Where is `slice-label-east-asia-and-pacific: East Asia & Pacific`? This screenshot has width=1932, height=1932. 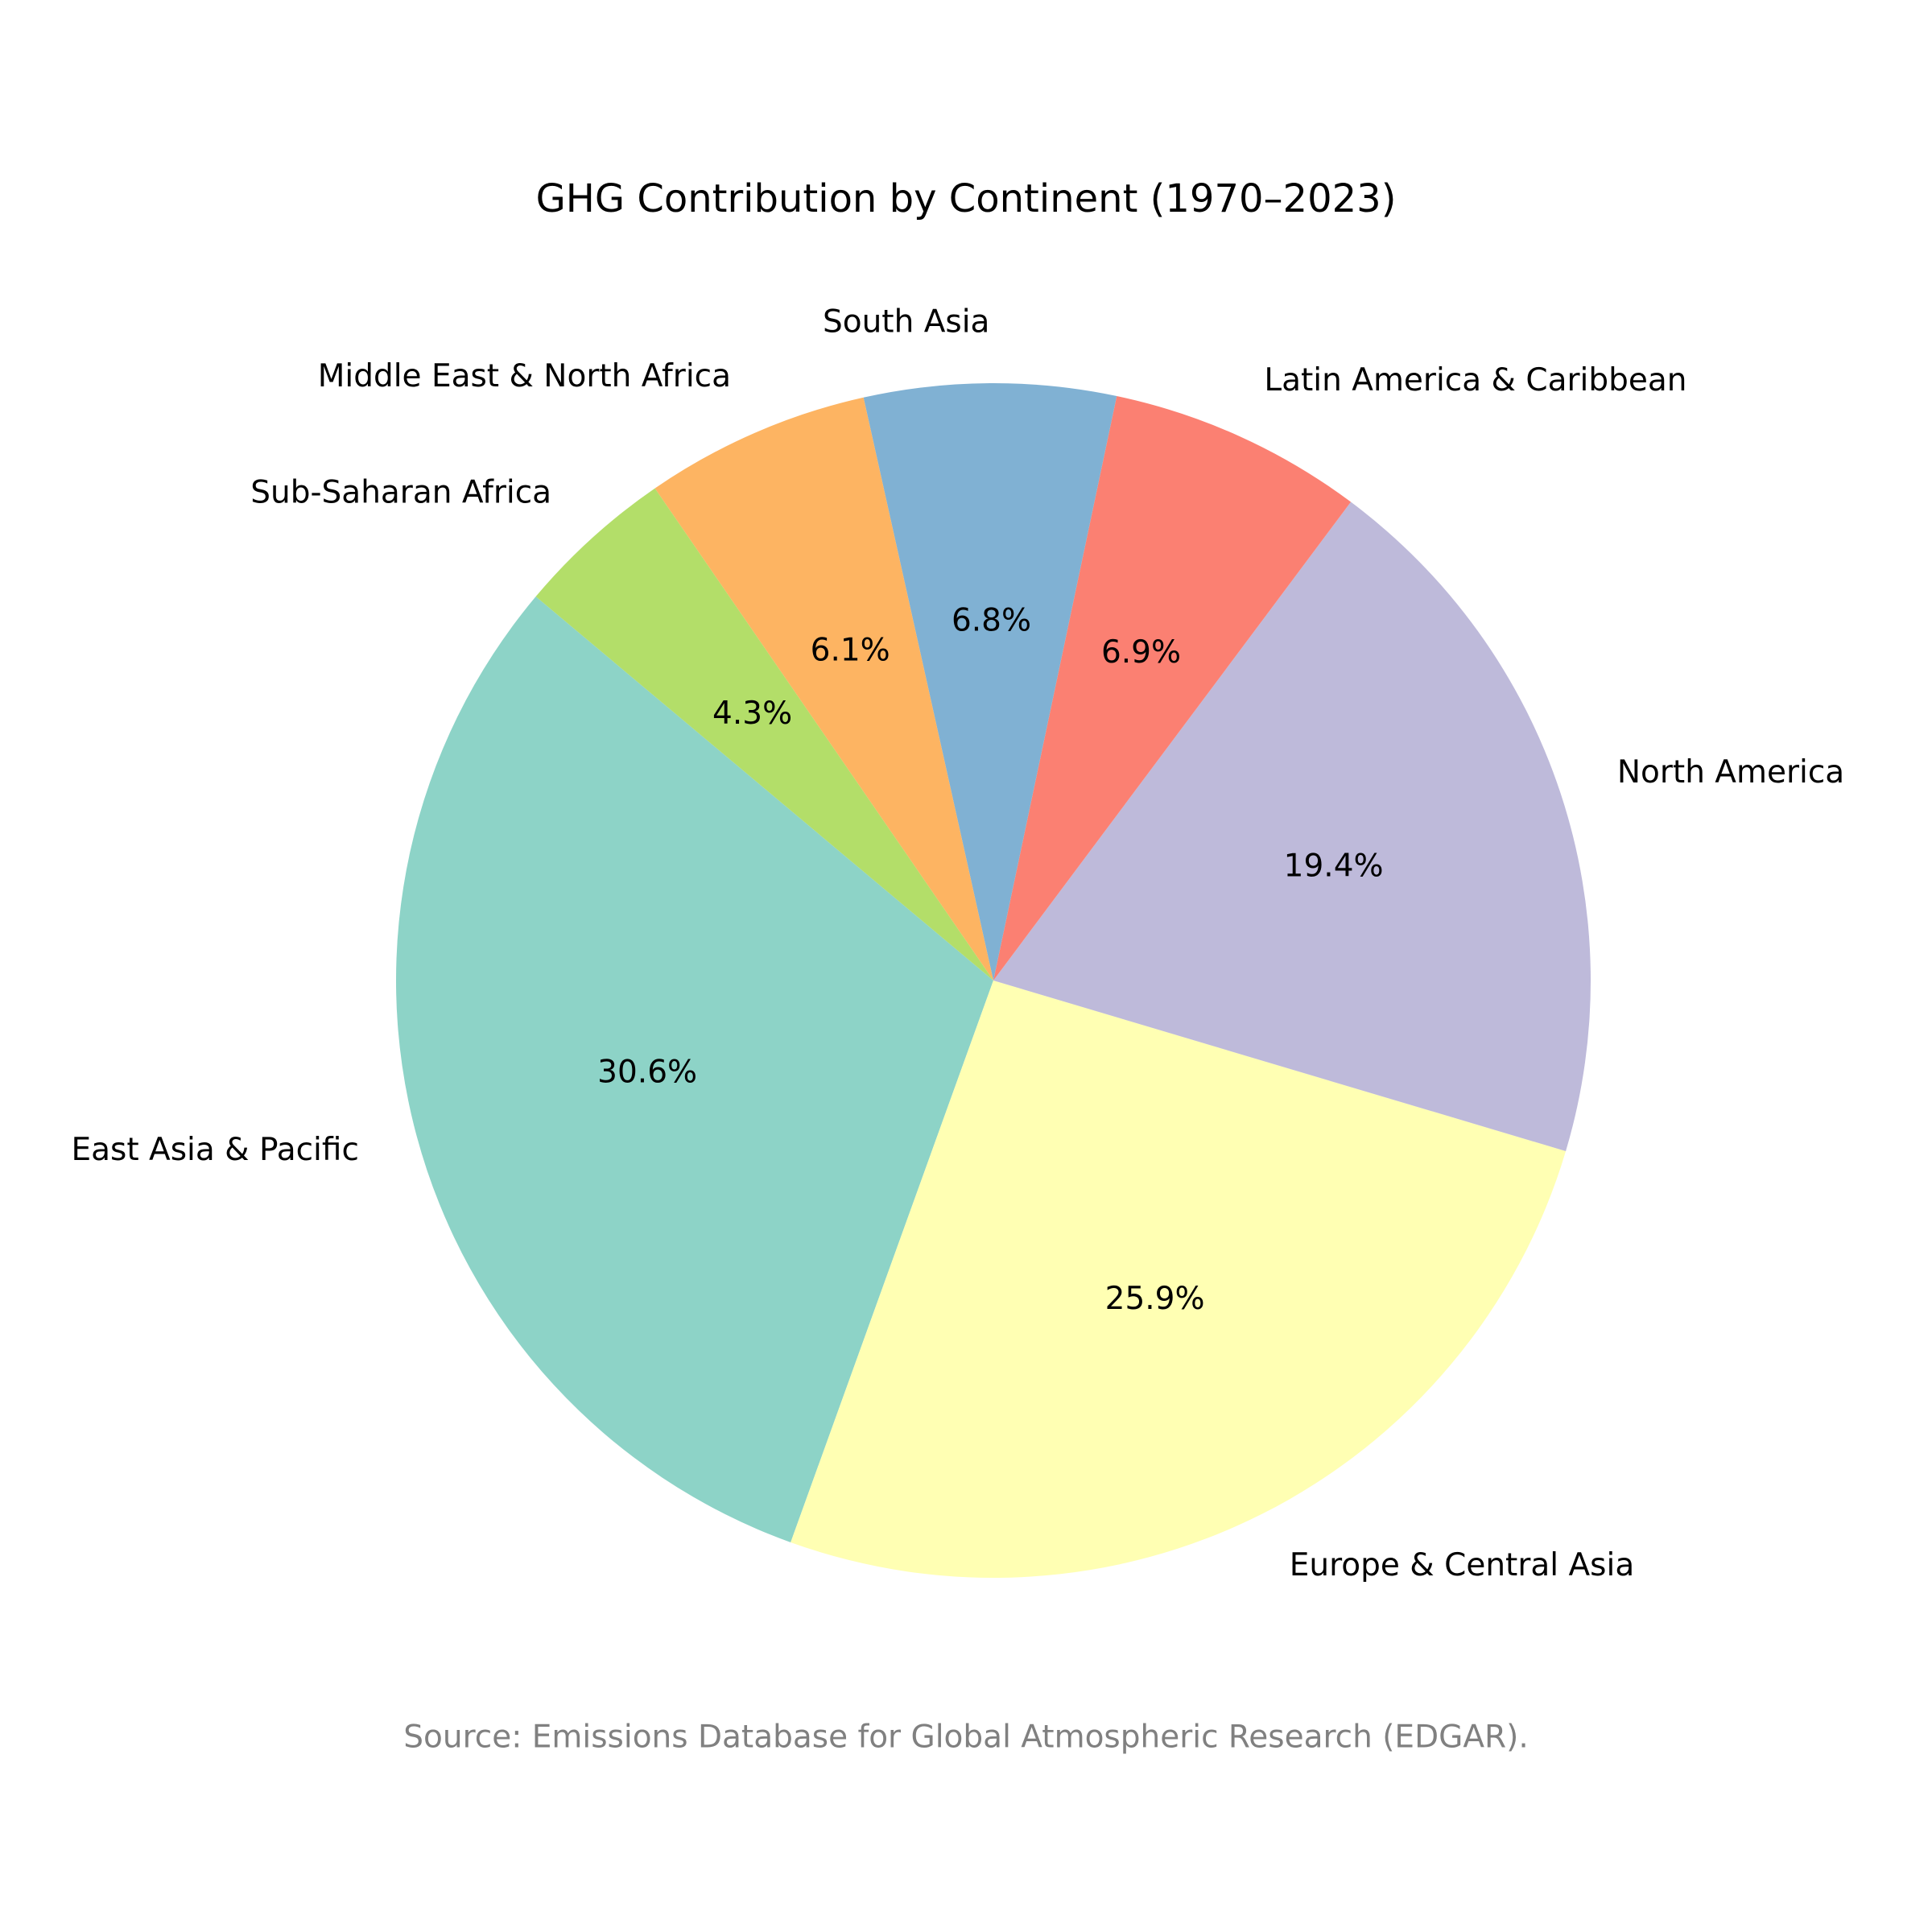
slice-label-east-asia-and-pacific: East Asia & Pacific is located at coordinates (214, 1150).